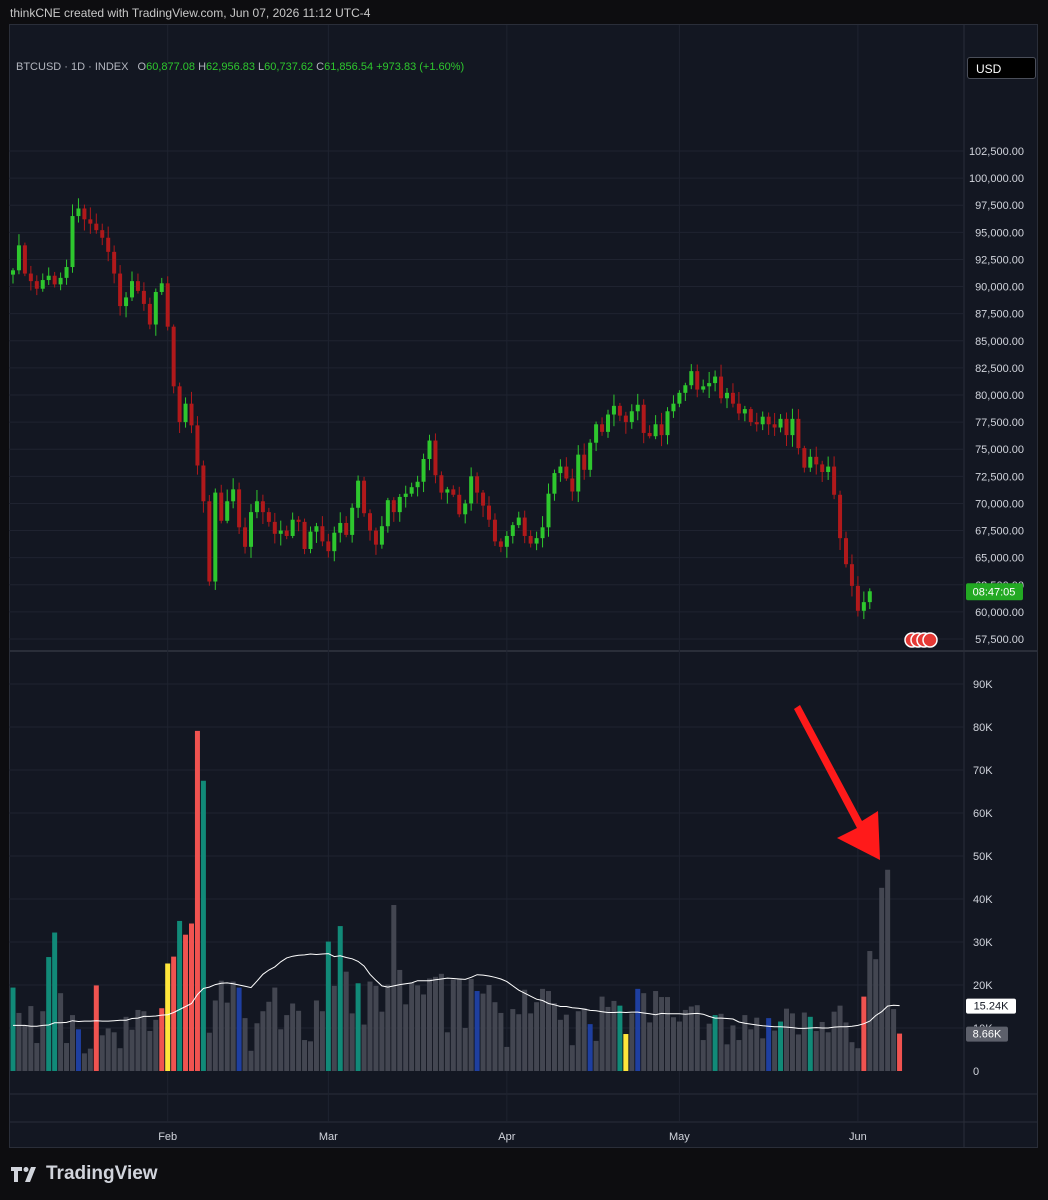 Image resolution: width=1048 pixels, height=1200 pixels. Describe the element at coordinates (102, 1173) in the screenshot. I see `tradingview-brand: TradingView` at that location.